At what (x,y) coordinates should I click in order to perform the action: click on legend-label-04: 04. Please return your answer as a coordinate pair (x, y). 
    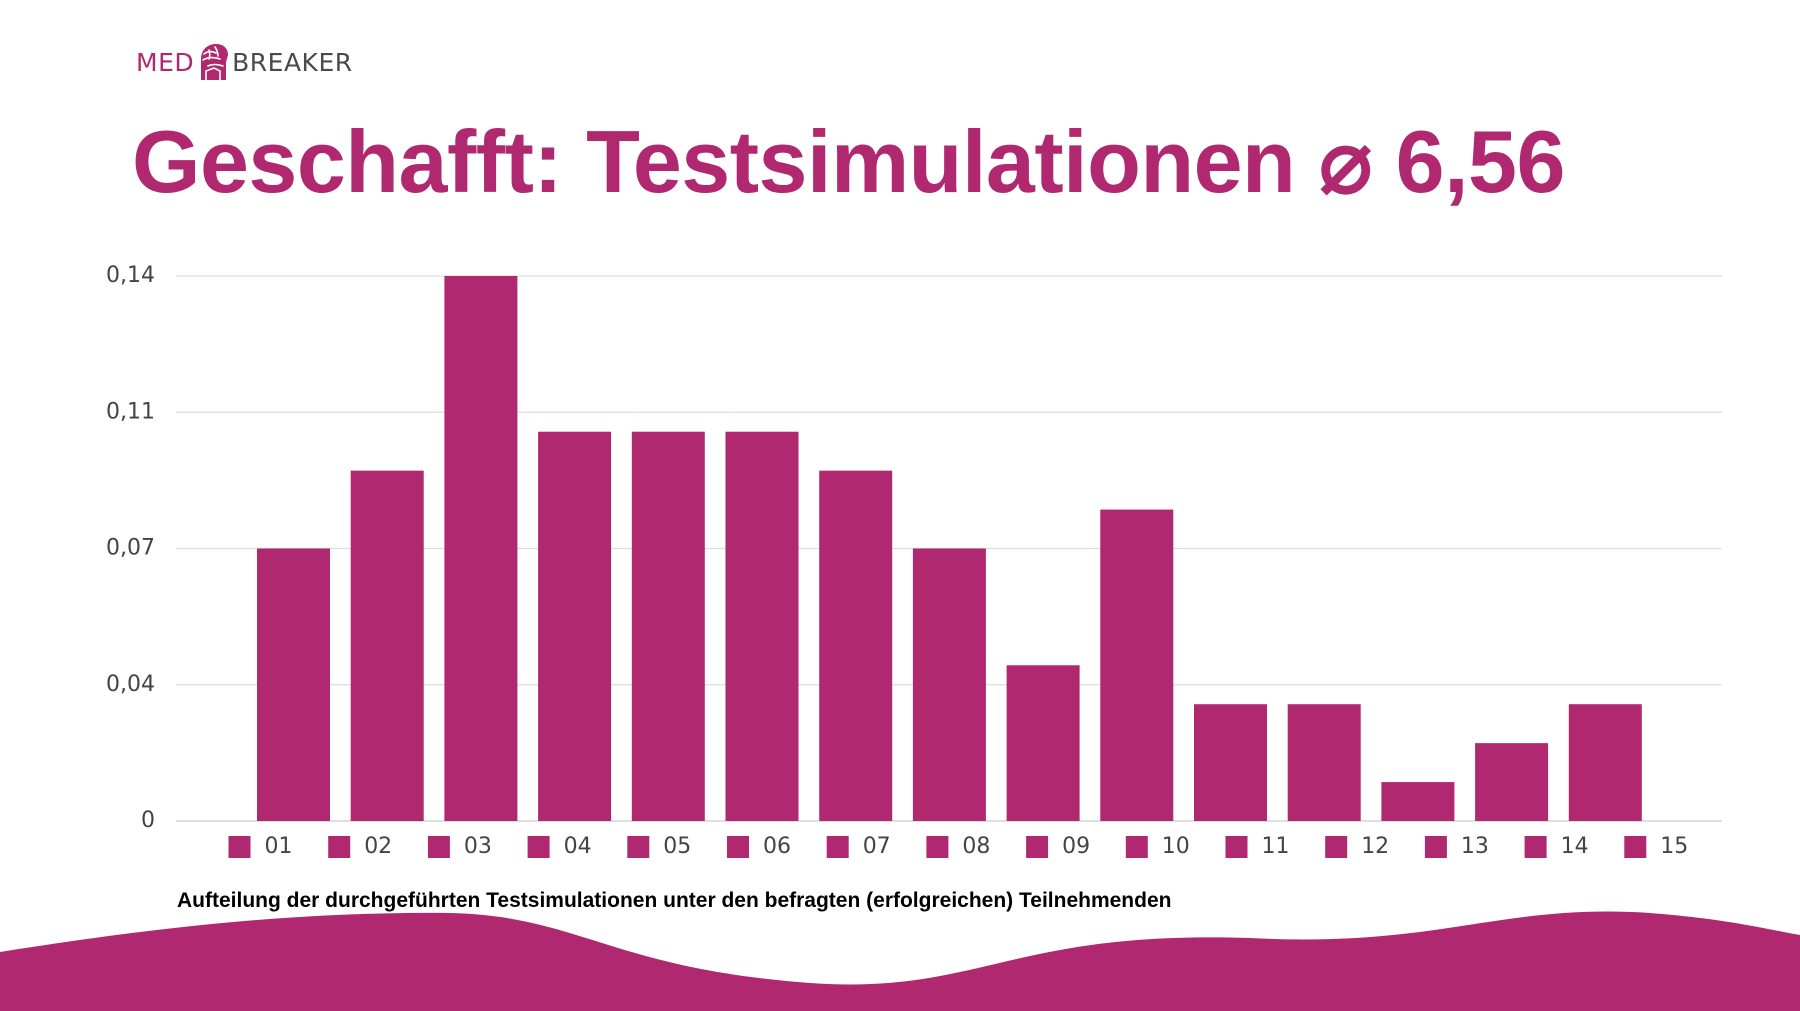
    Looking at the image, I should click on (578, 846).